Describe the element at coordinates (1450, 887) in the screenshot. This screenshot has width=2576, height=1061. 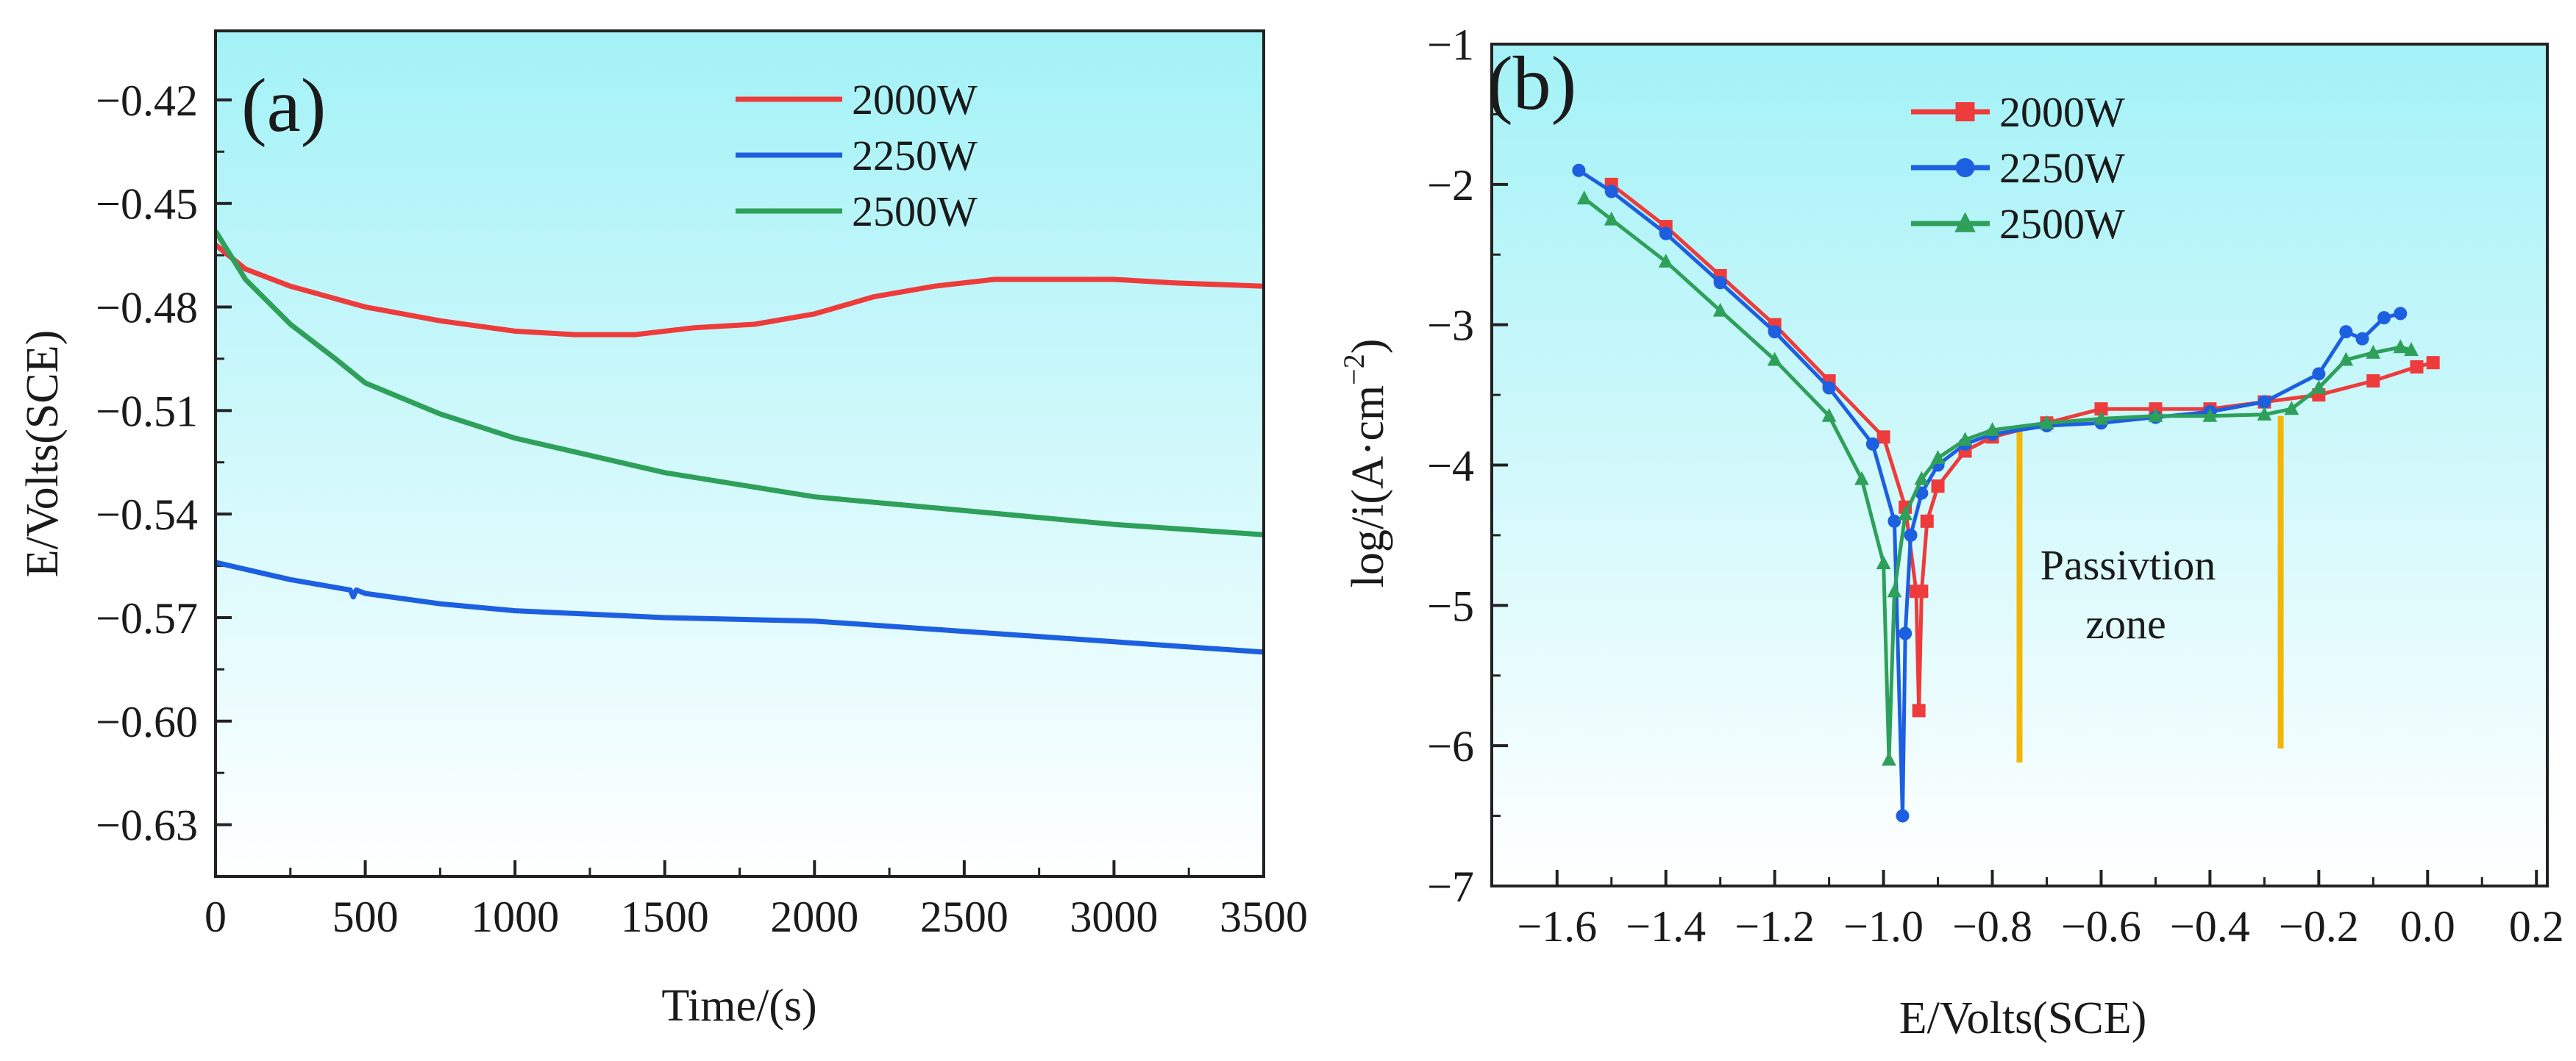
I see `y-tick-label: −7` at that location.